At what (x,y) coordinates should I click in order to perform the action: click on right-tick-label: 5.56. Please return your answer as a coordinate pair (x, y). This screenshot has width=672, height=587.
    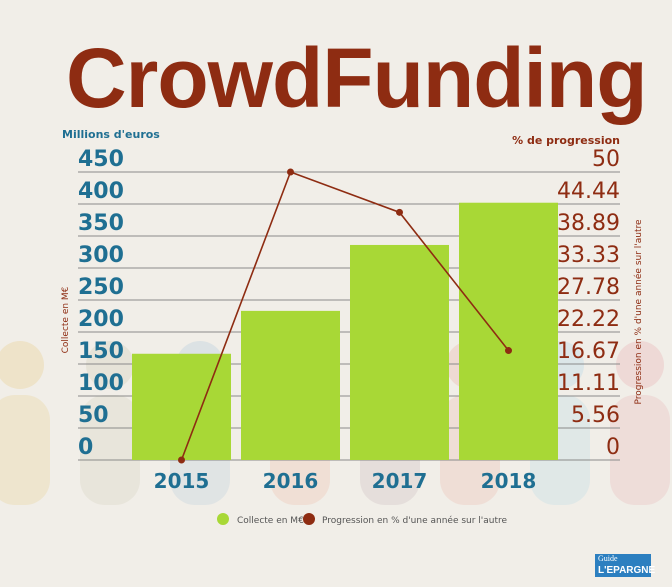
    Looking at the image, I should click on (595, 415).